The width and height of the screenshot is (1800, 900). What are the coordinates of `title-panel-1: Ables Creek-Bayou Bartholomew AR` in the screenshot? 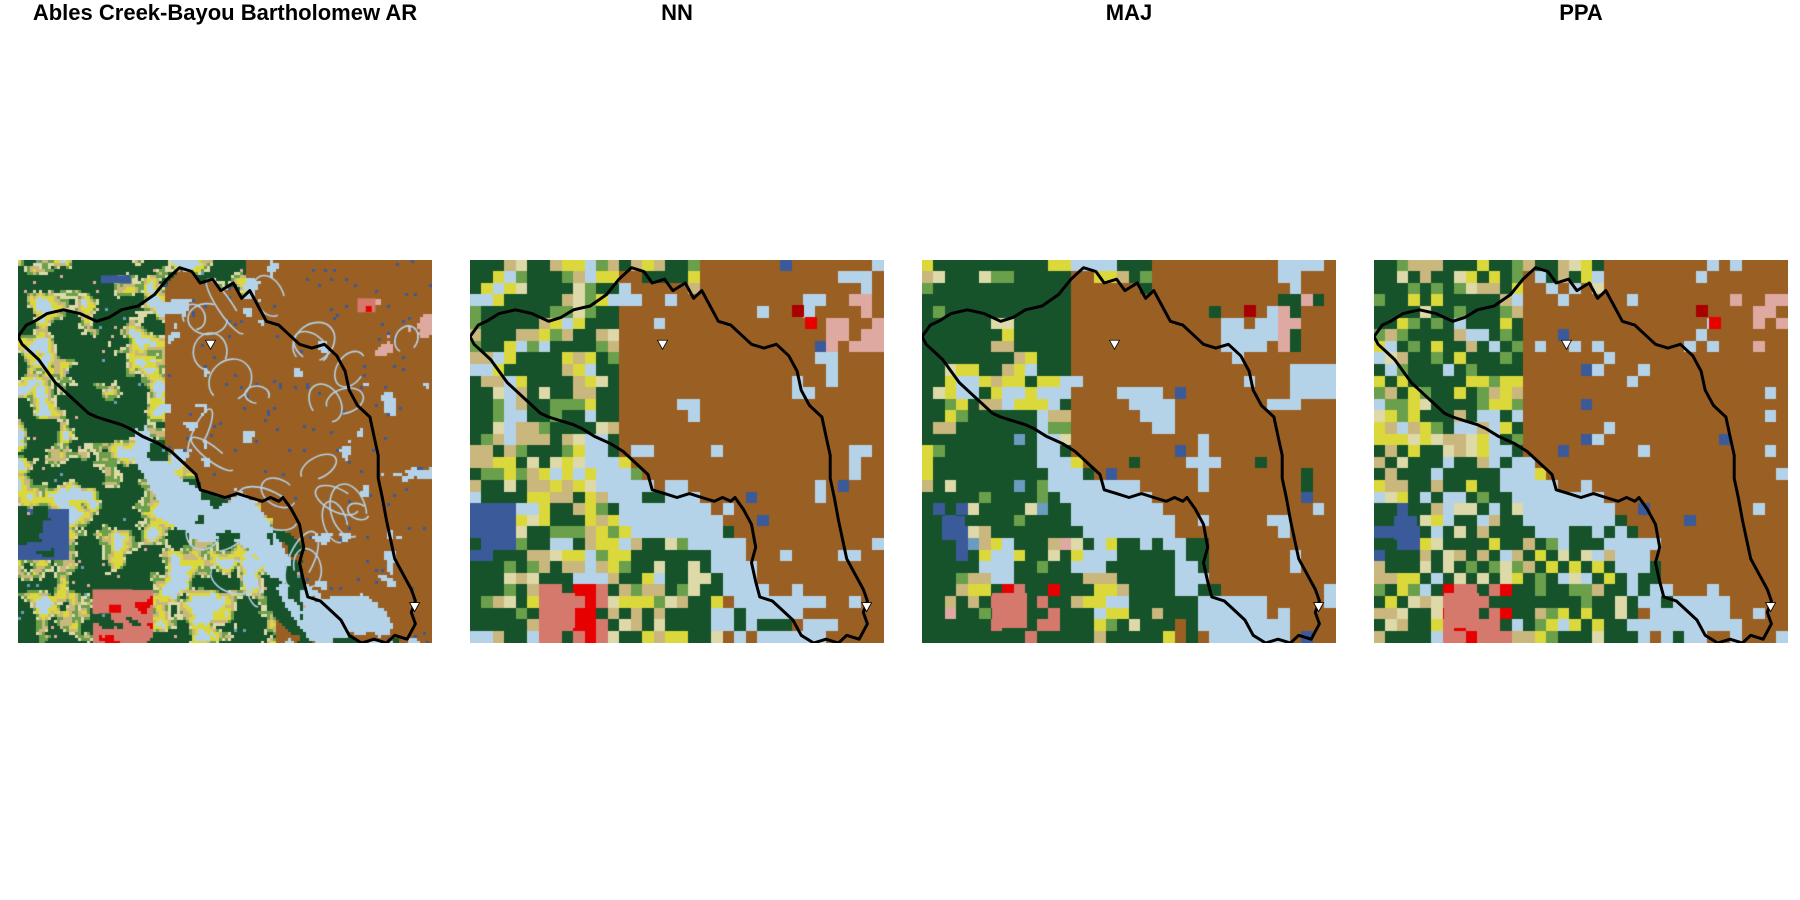 It's located at (225, 12).